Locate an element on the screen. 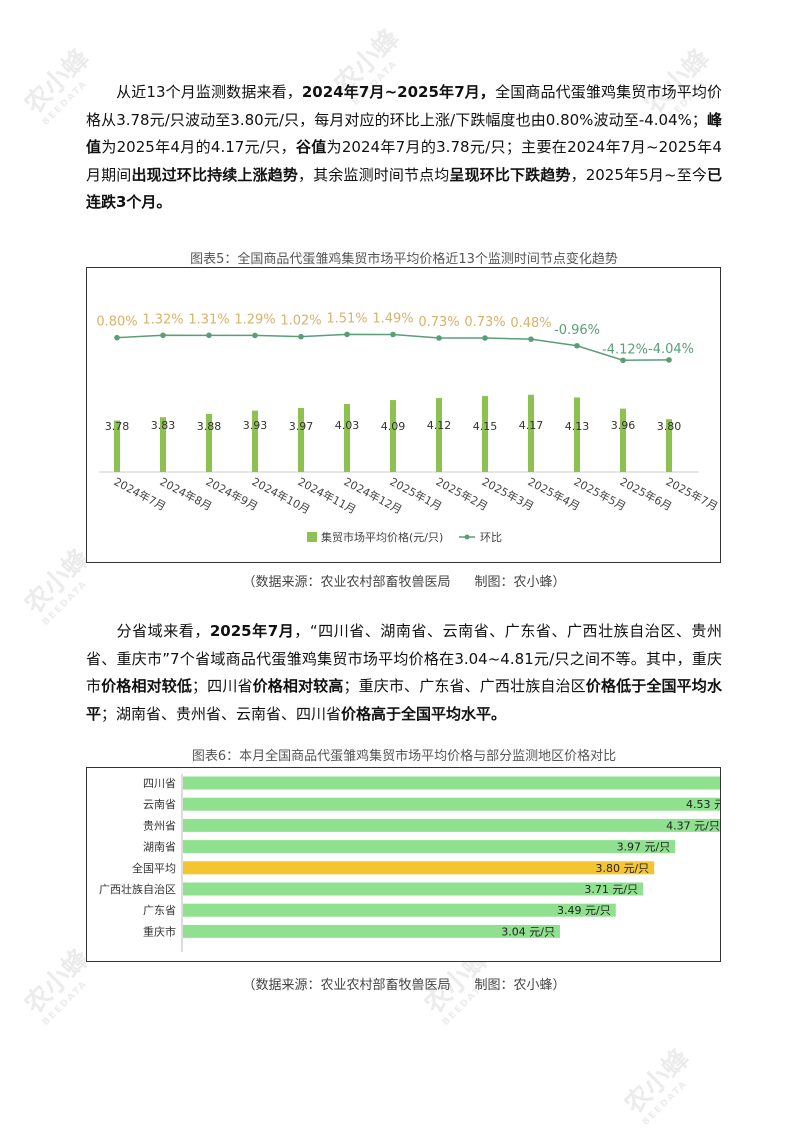 The height and width of the screenshot is (1128, 793). text: ，2025年5月~至今 is located at coordinates (638, 174).